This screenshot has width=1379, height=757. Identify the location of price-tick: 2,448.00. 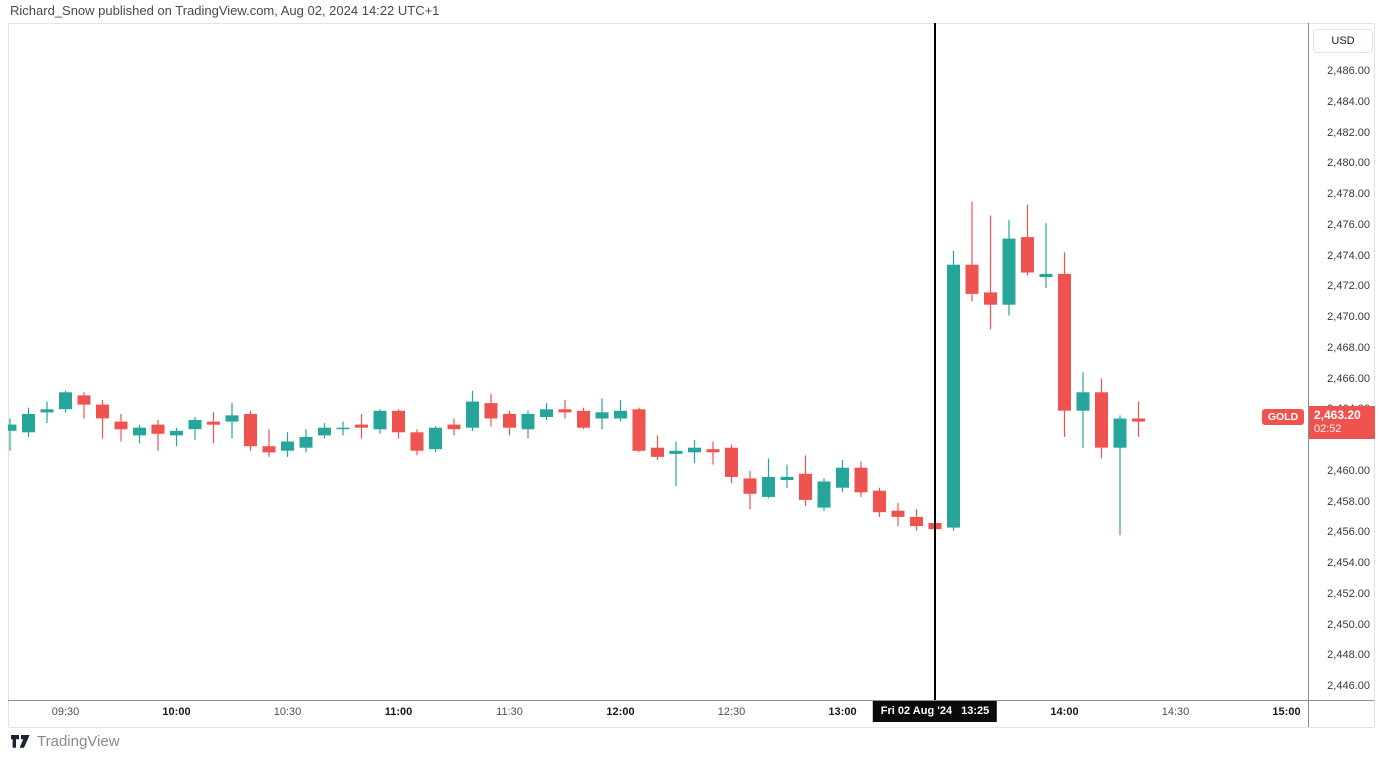
(1348, 655).